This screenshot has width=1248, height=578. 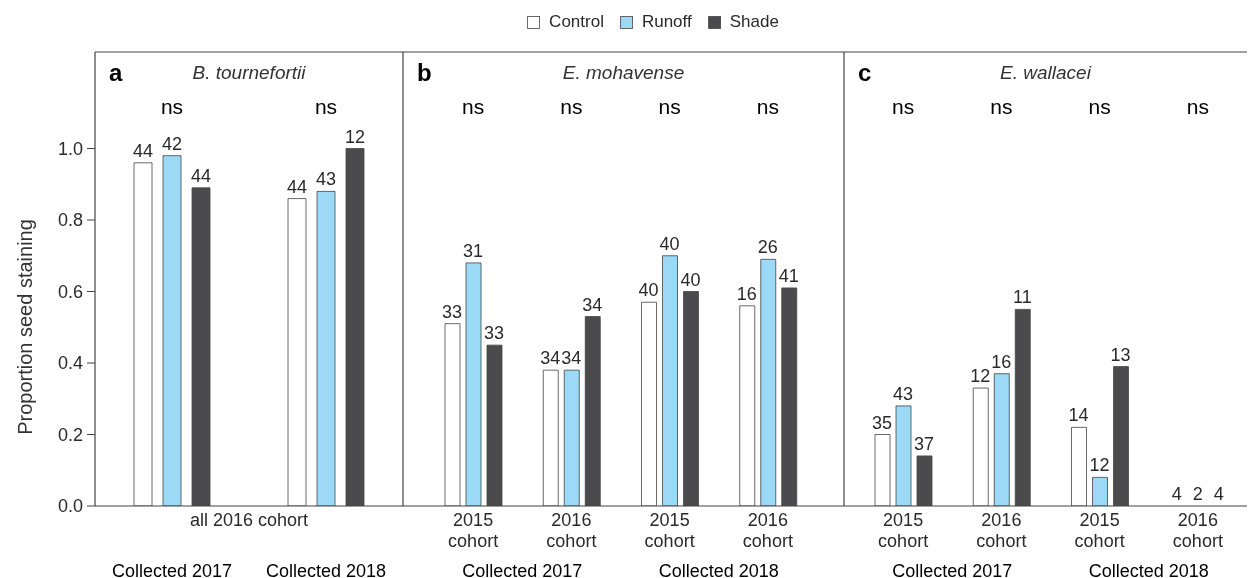 What do you see at coordinates (424, 72) in the screenshot?
I see `chart-title: b` at bounding box center [424, 72].